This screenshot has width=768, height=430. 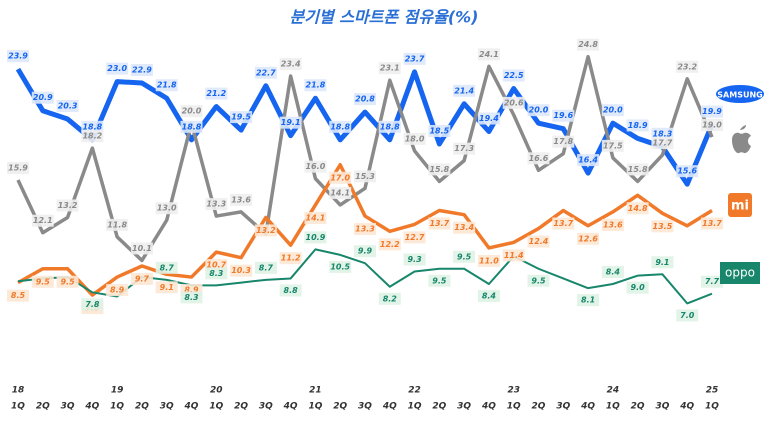 I want to click on value-label: 13.4, so click(x=464, y=227).